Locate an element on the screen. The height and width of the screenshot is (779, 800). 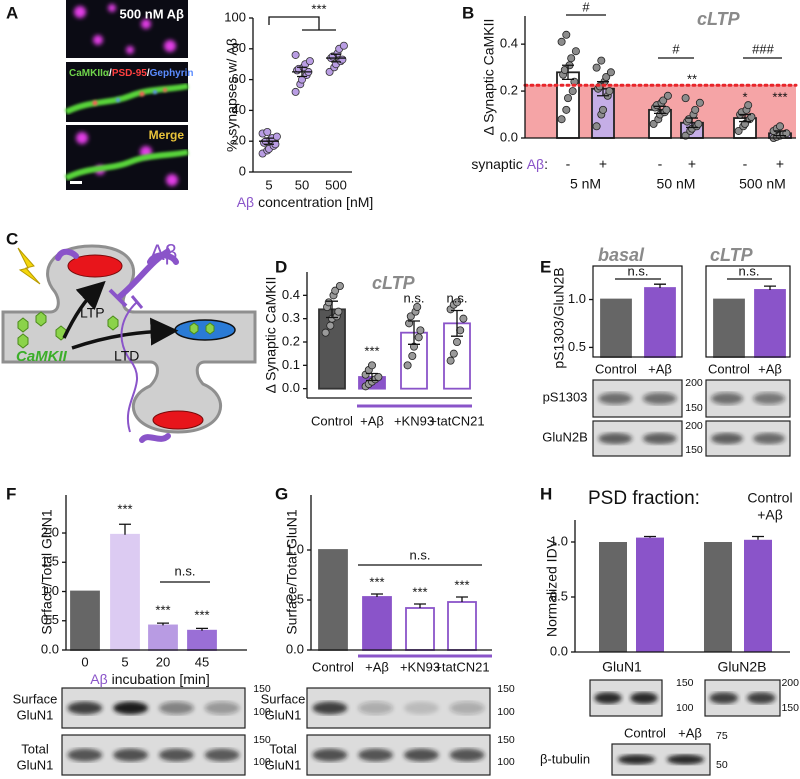
mw-marker: 75 is located at coordinates (722, 736).